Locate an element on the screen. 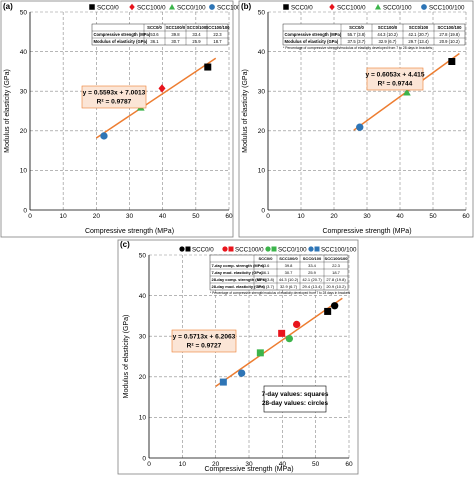 The width and height of the screenshot is (474, 480). annotation-box is located at coordinates (295, 399).